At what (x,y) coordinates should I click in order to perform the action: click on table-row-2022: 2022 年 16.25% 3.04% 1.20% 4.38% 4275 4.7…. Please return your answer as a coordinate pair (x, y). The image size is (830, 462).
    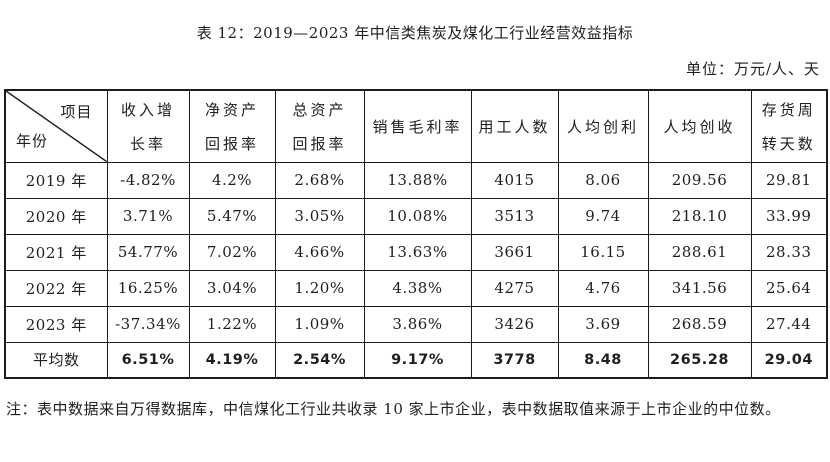
    Looking at the image, I should click on (416, 288).